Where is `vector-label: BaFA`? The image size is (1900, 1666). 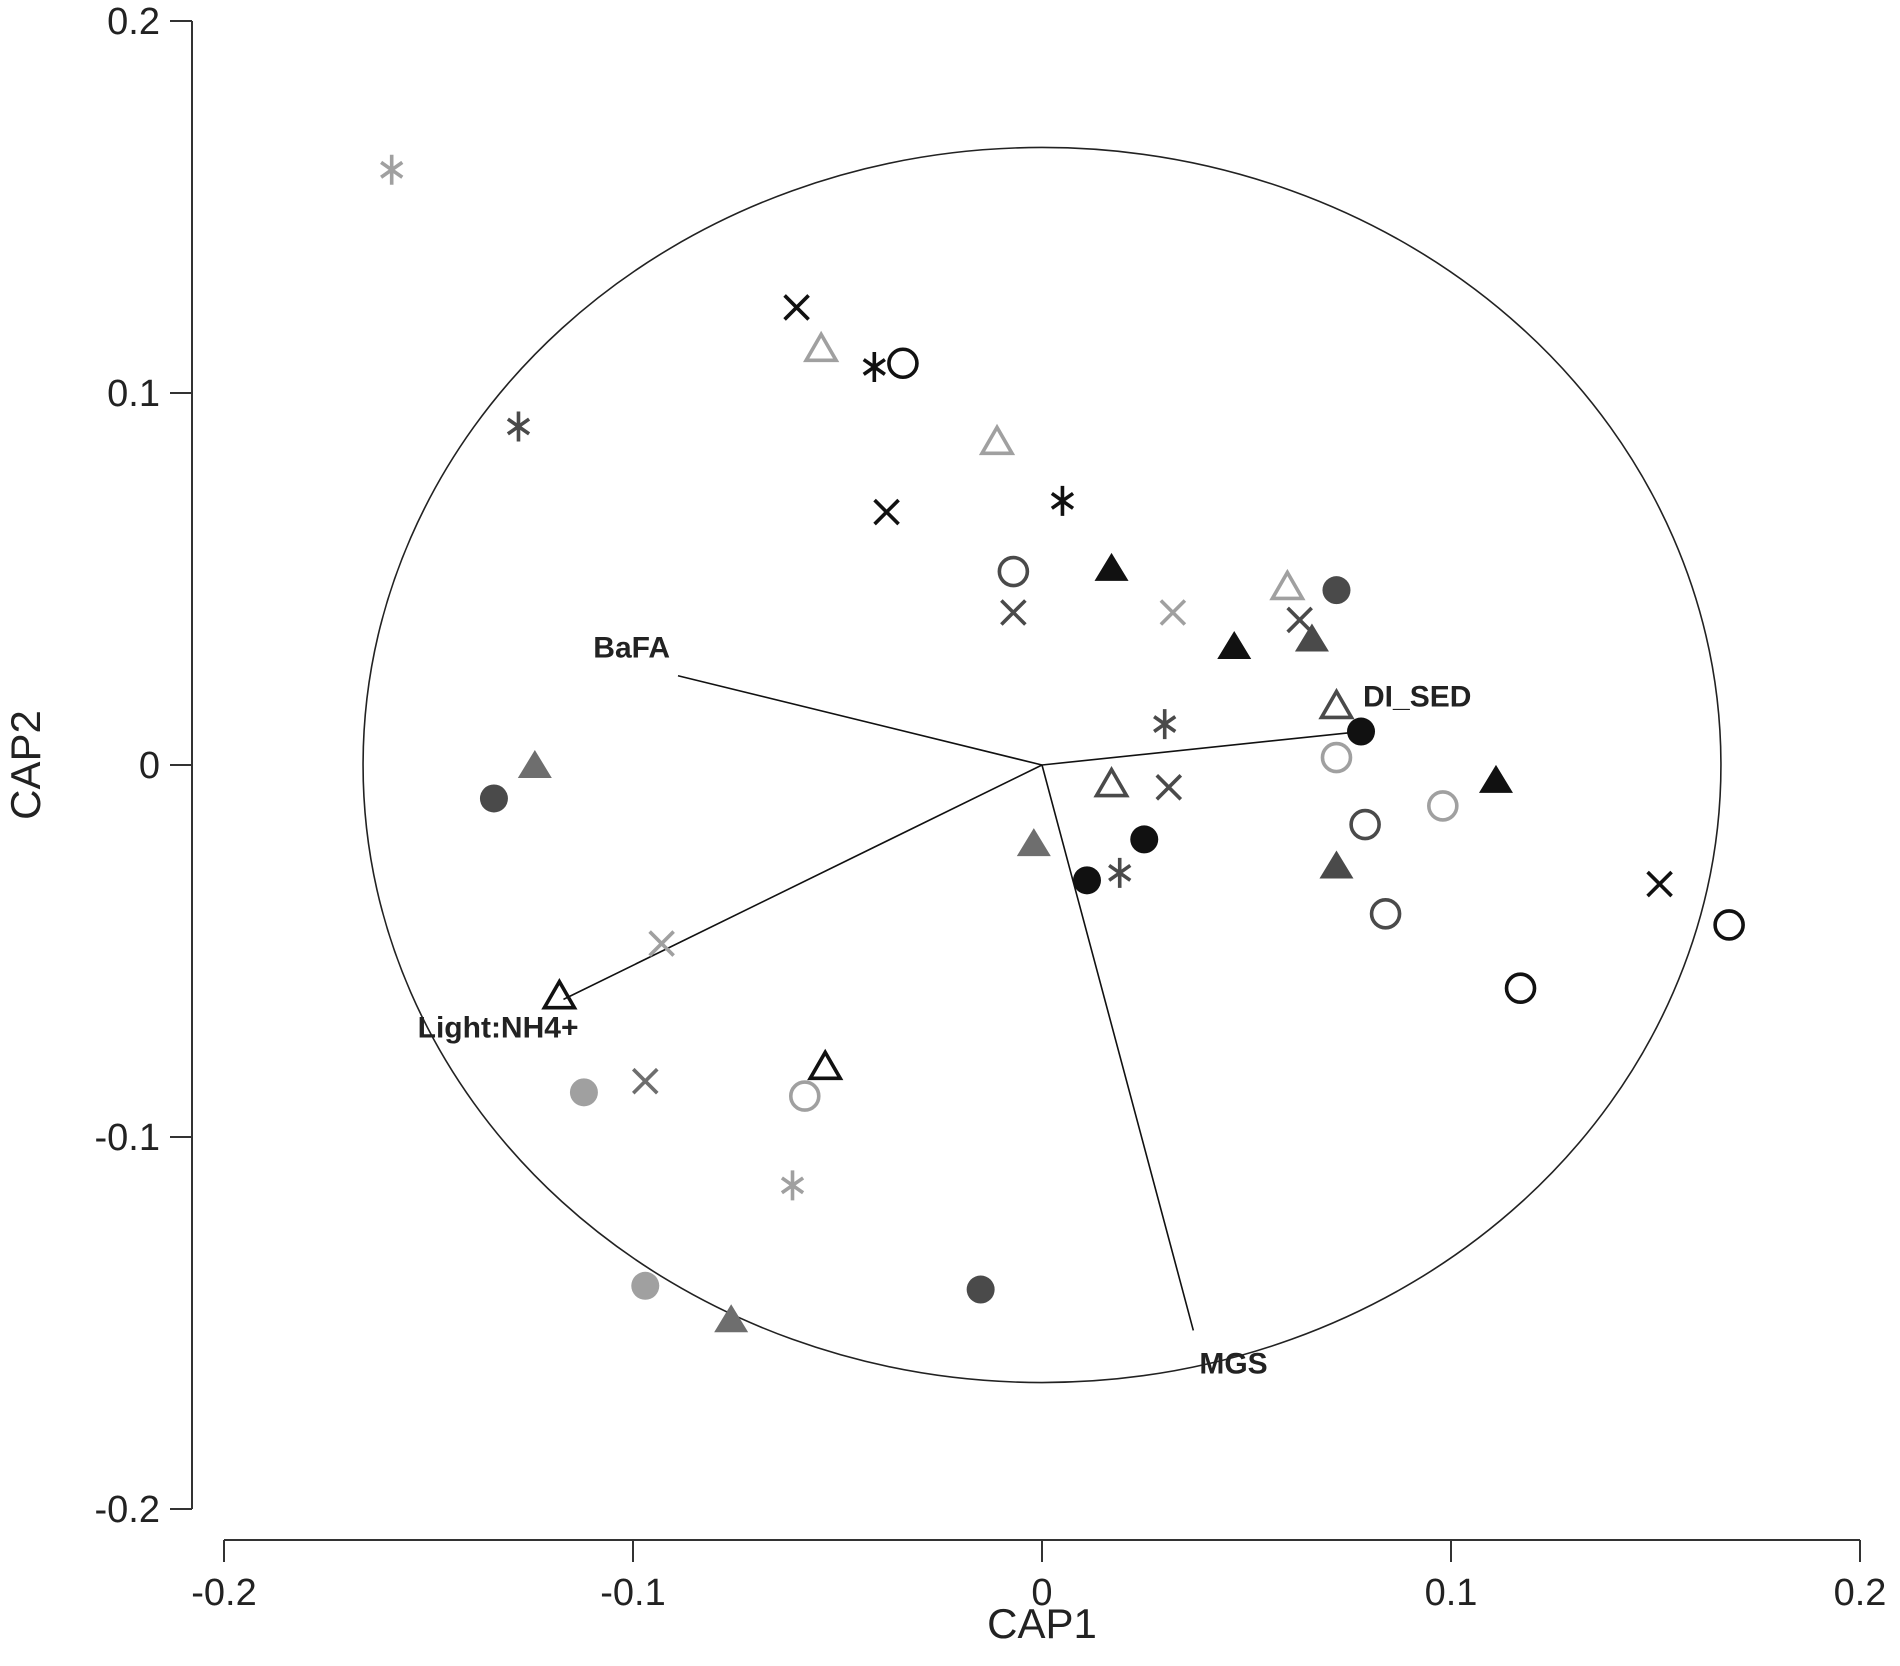
vector-label: BaFA is located at coordinates (631, 648).